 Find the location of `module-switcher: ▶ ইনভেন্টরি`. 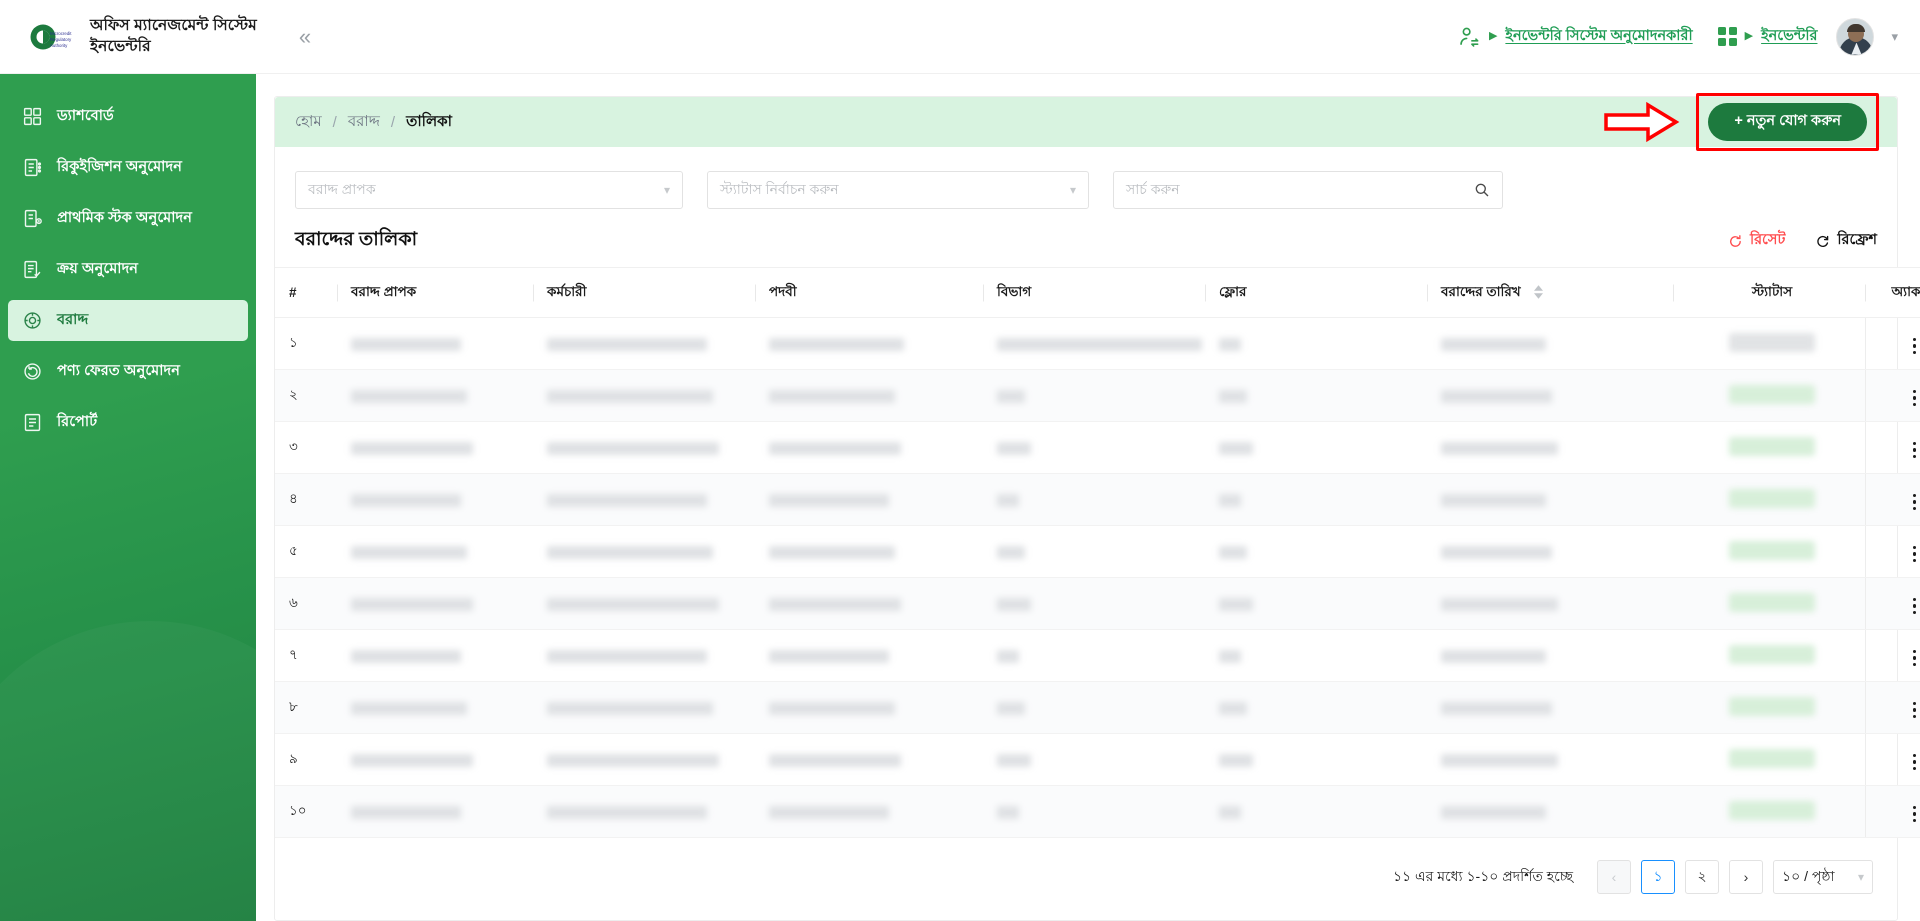

module-switcher: ▶ ইনভেন্টরি is located at coordinates (1761, 37).